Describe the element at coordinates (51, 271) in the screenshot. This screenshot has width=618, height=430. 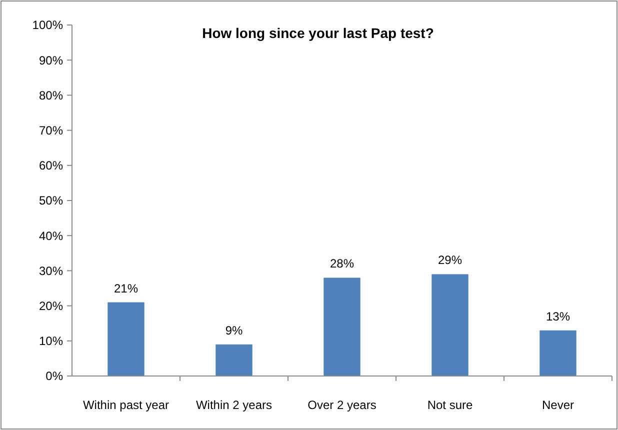
I see `y-tick-label: 30%` at that location.